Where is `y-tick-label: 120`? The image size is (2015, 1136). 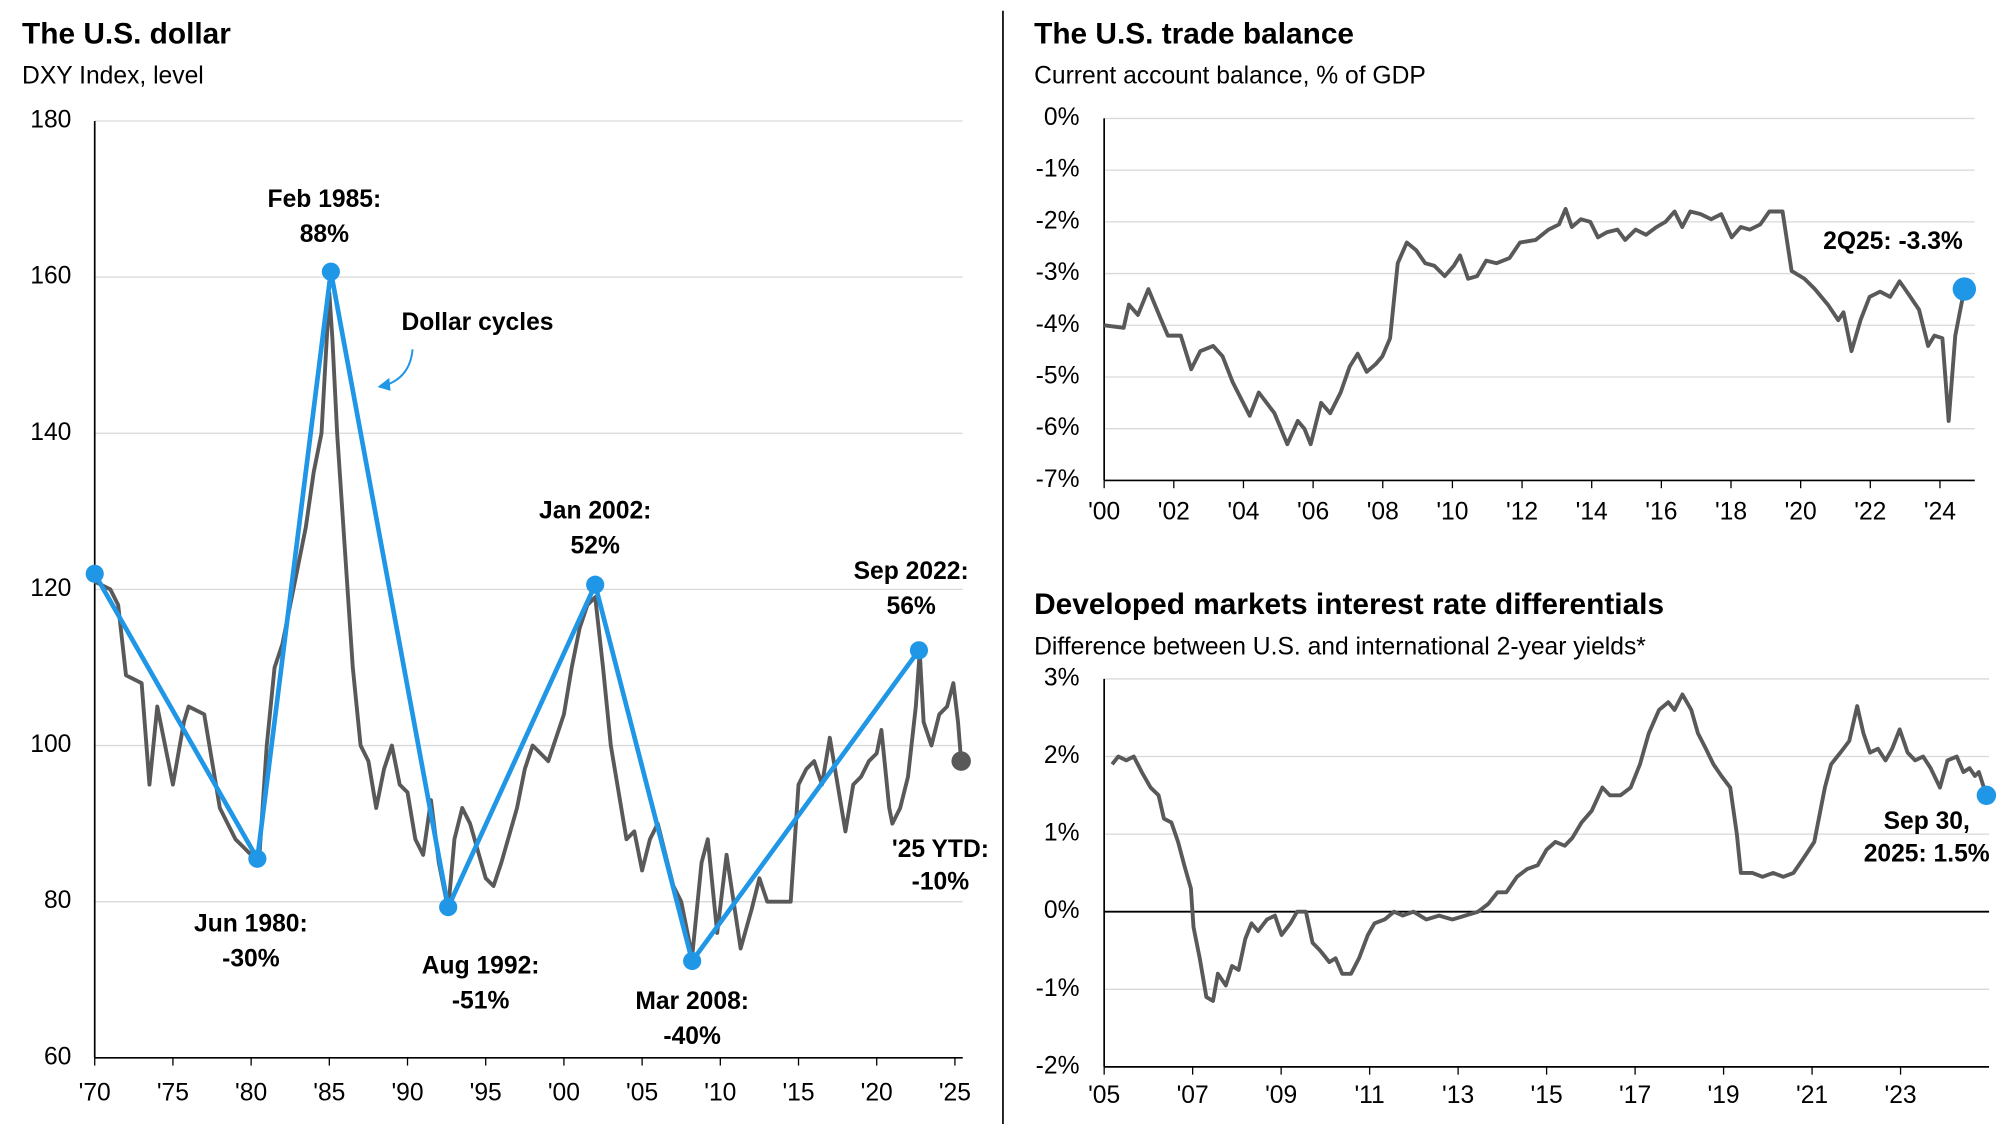 y-tick-label: 120 is located at coordinates (50, 588).